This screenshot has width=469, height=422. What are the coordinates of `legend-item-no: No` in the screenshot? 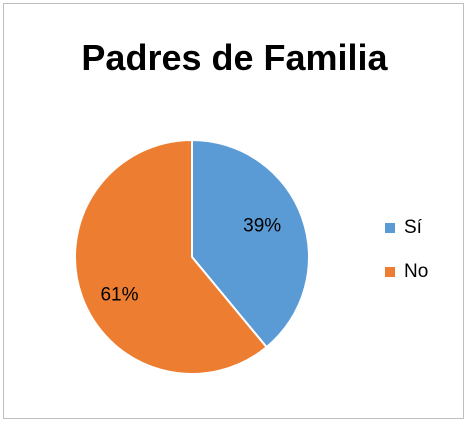 It's located at (420, 272).